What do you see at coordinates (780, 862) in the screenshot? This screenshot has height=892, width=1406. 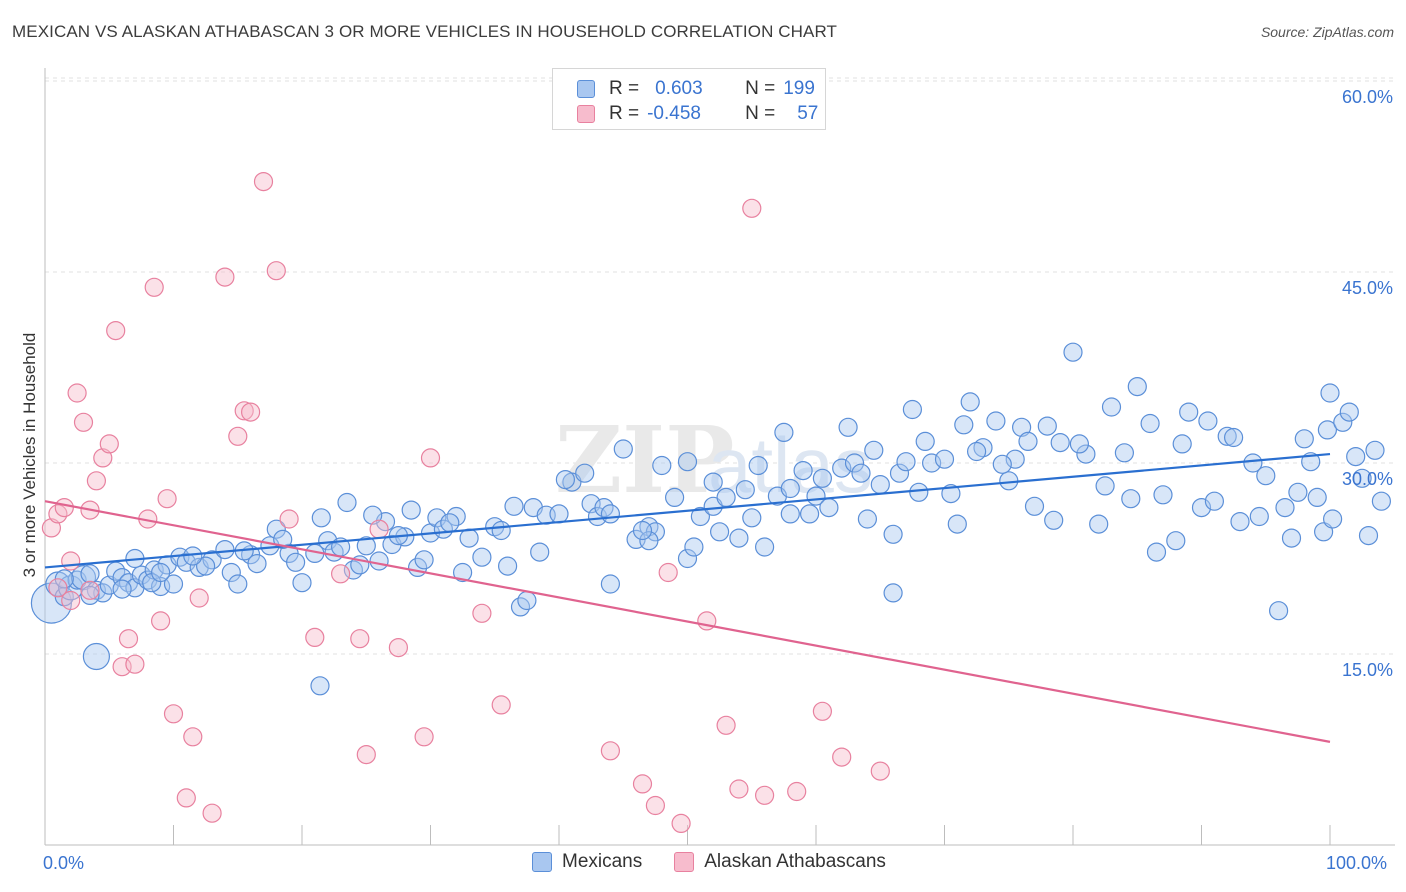 I see `legend-item-alaskan-athabascans: Alaskan Athabascans` at bounding box center [780, 862].